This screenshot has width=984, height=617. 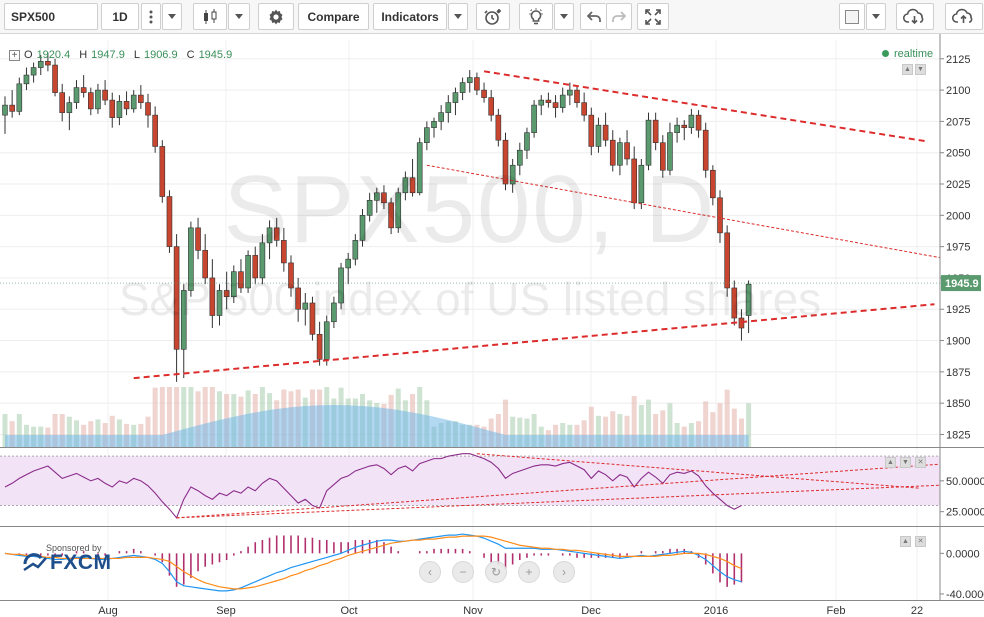 I want to click on rsi-pane-close-icon: ✕, so click(x=920, y=462).